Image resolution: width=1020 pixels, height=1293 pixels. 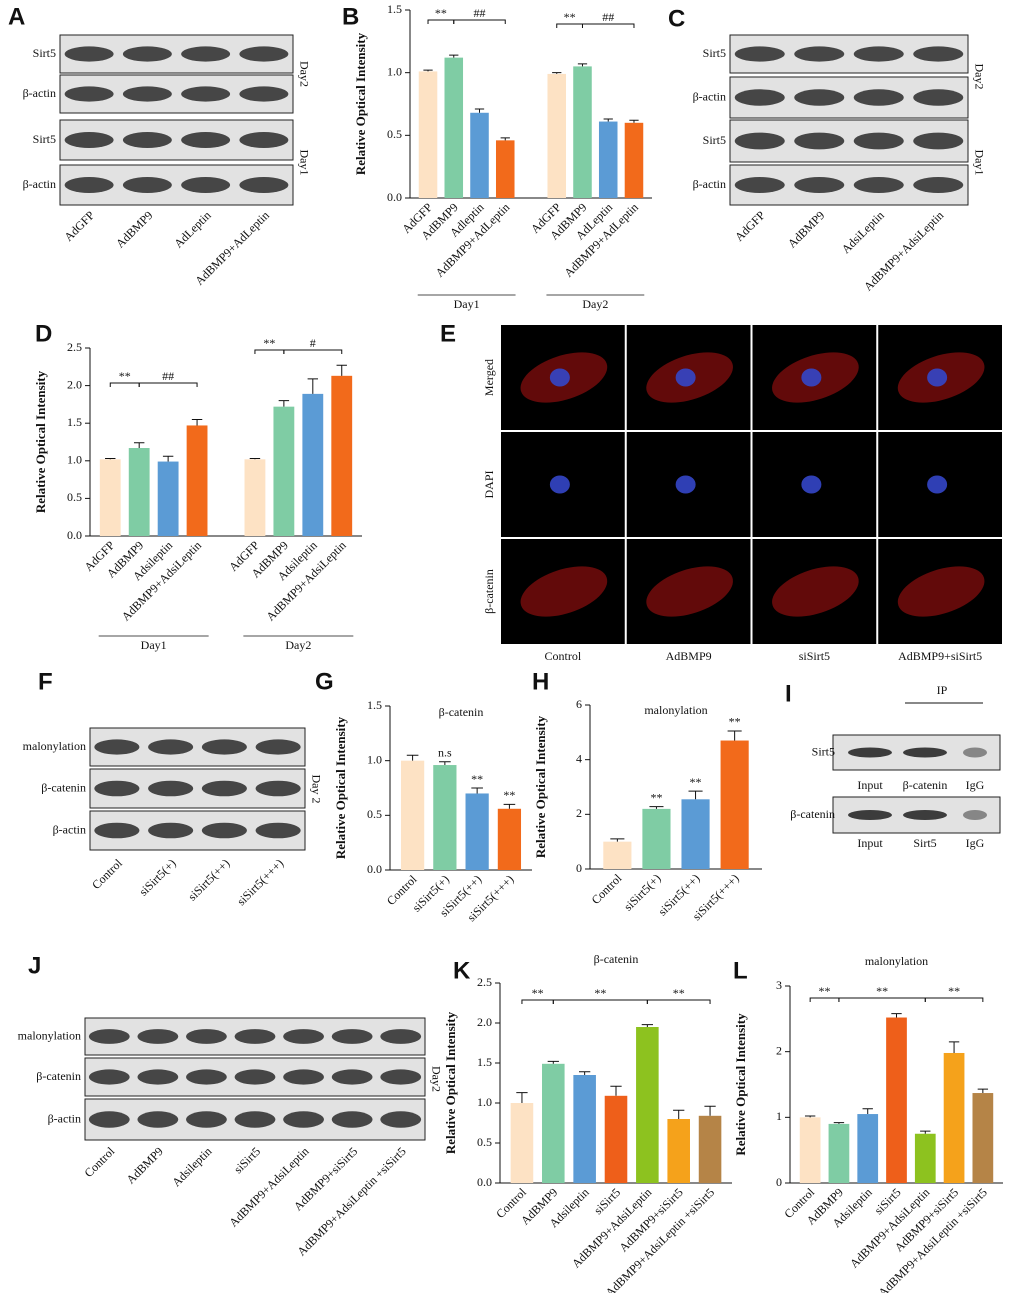 What do you see at coordinates (489, 484) in the screenshot?
I see `if-row-label: DAPI` at bounding box center [489, 484].